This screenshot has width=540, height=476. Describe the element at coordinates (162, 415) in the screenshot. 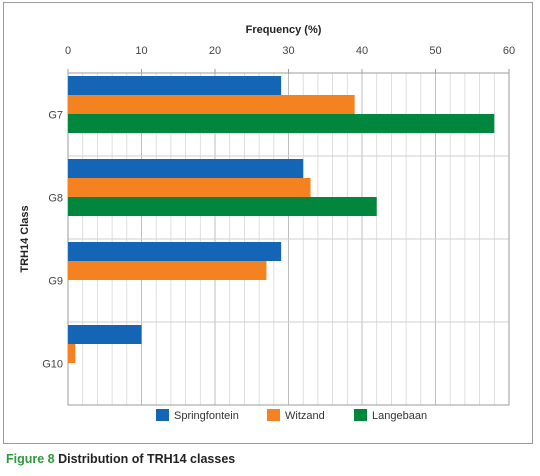

I see `legend-swatch-springfontein` at that location.